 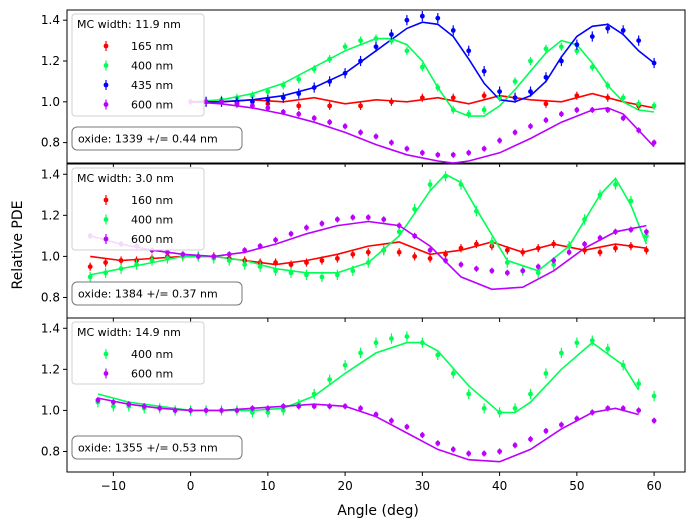 I want to click on legend-box, so click(x=138, y=353).